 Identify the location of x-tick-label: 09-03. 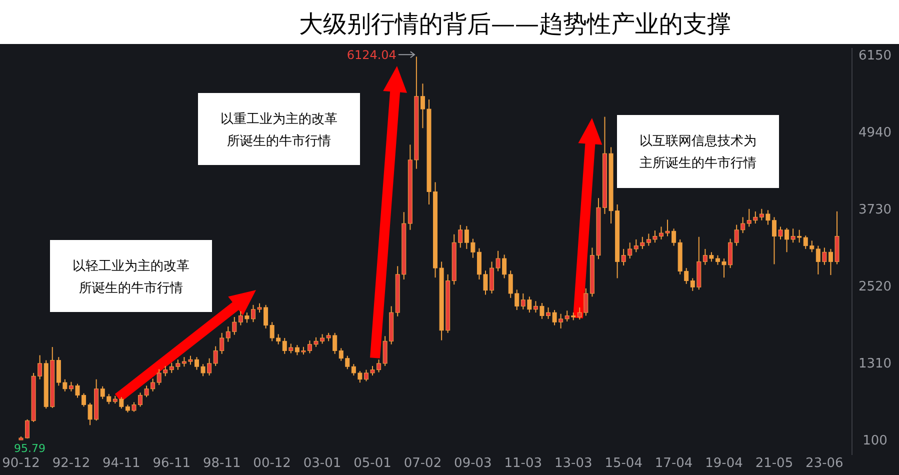
(473, 463).